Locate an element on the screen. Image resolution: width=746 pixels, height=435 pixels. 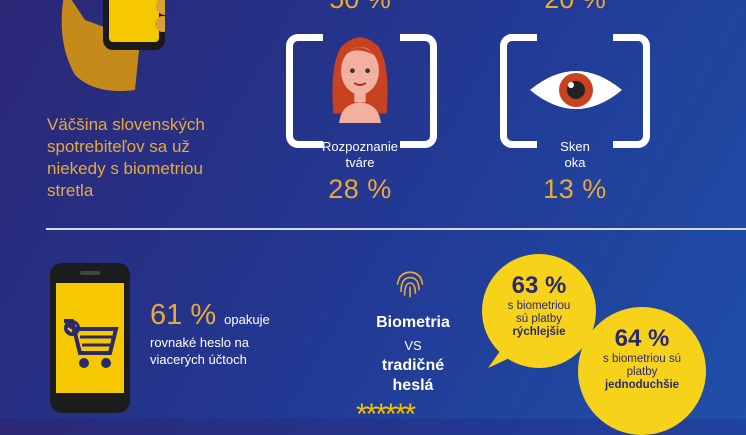
section-divider is located at coordinates (396, 229).